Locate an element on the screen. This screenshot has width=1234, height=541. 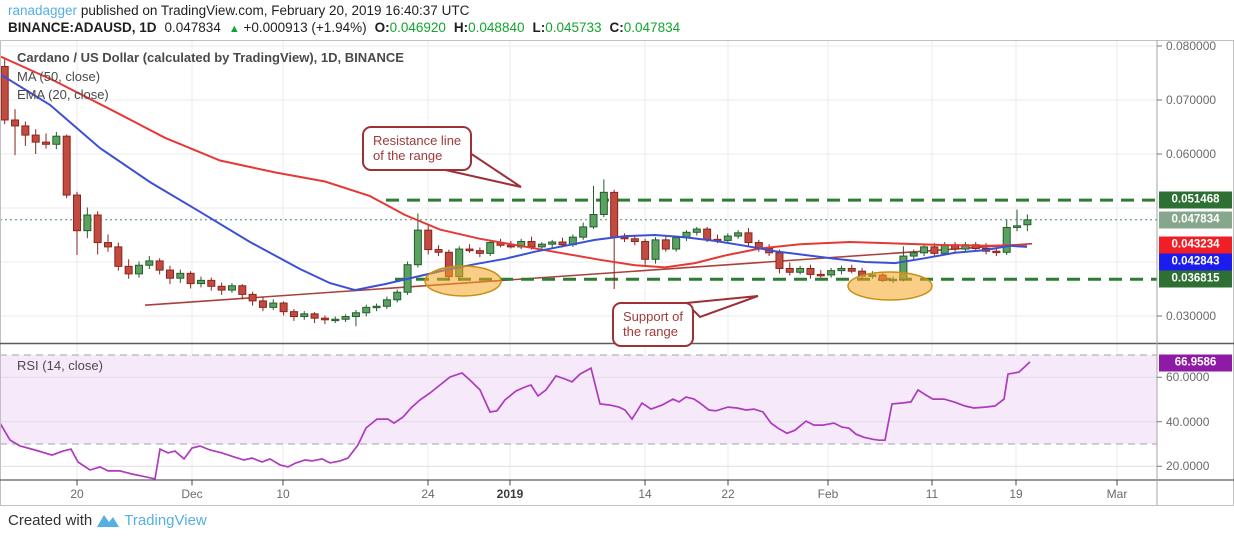
support-trendline is located at coordinates (588, 274).